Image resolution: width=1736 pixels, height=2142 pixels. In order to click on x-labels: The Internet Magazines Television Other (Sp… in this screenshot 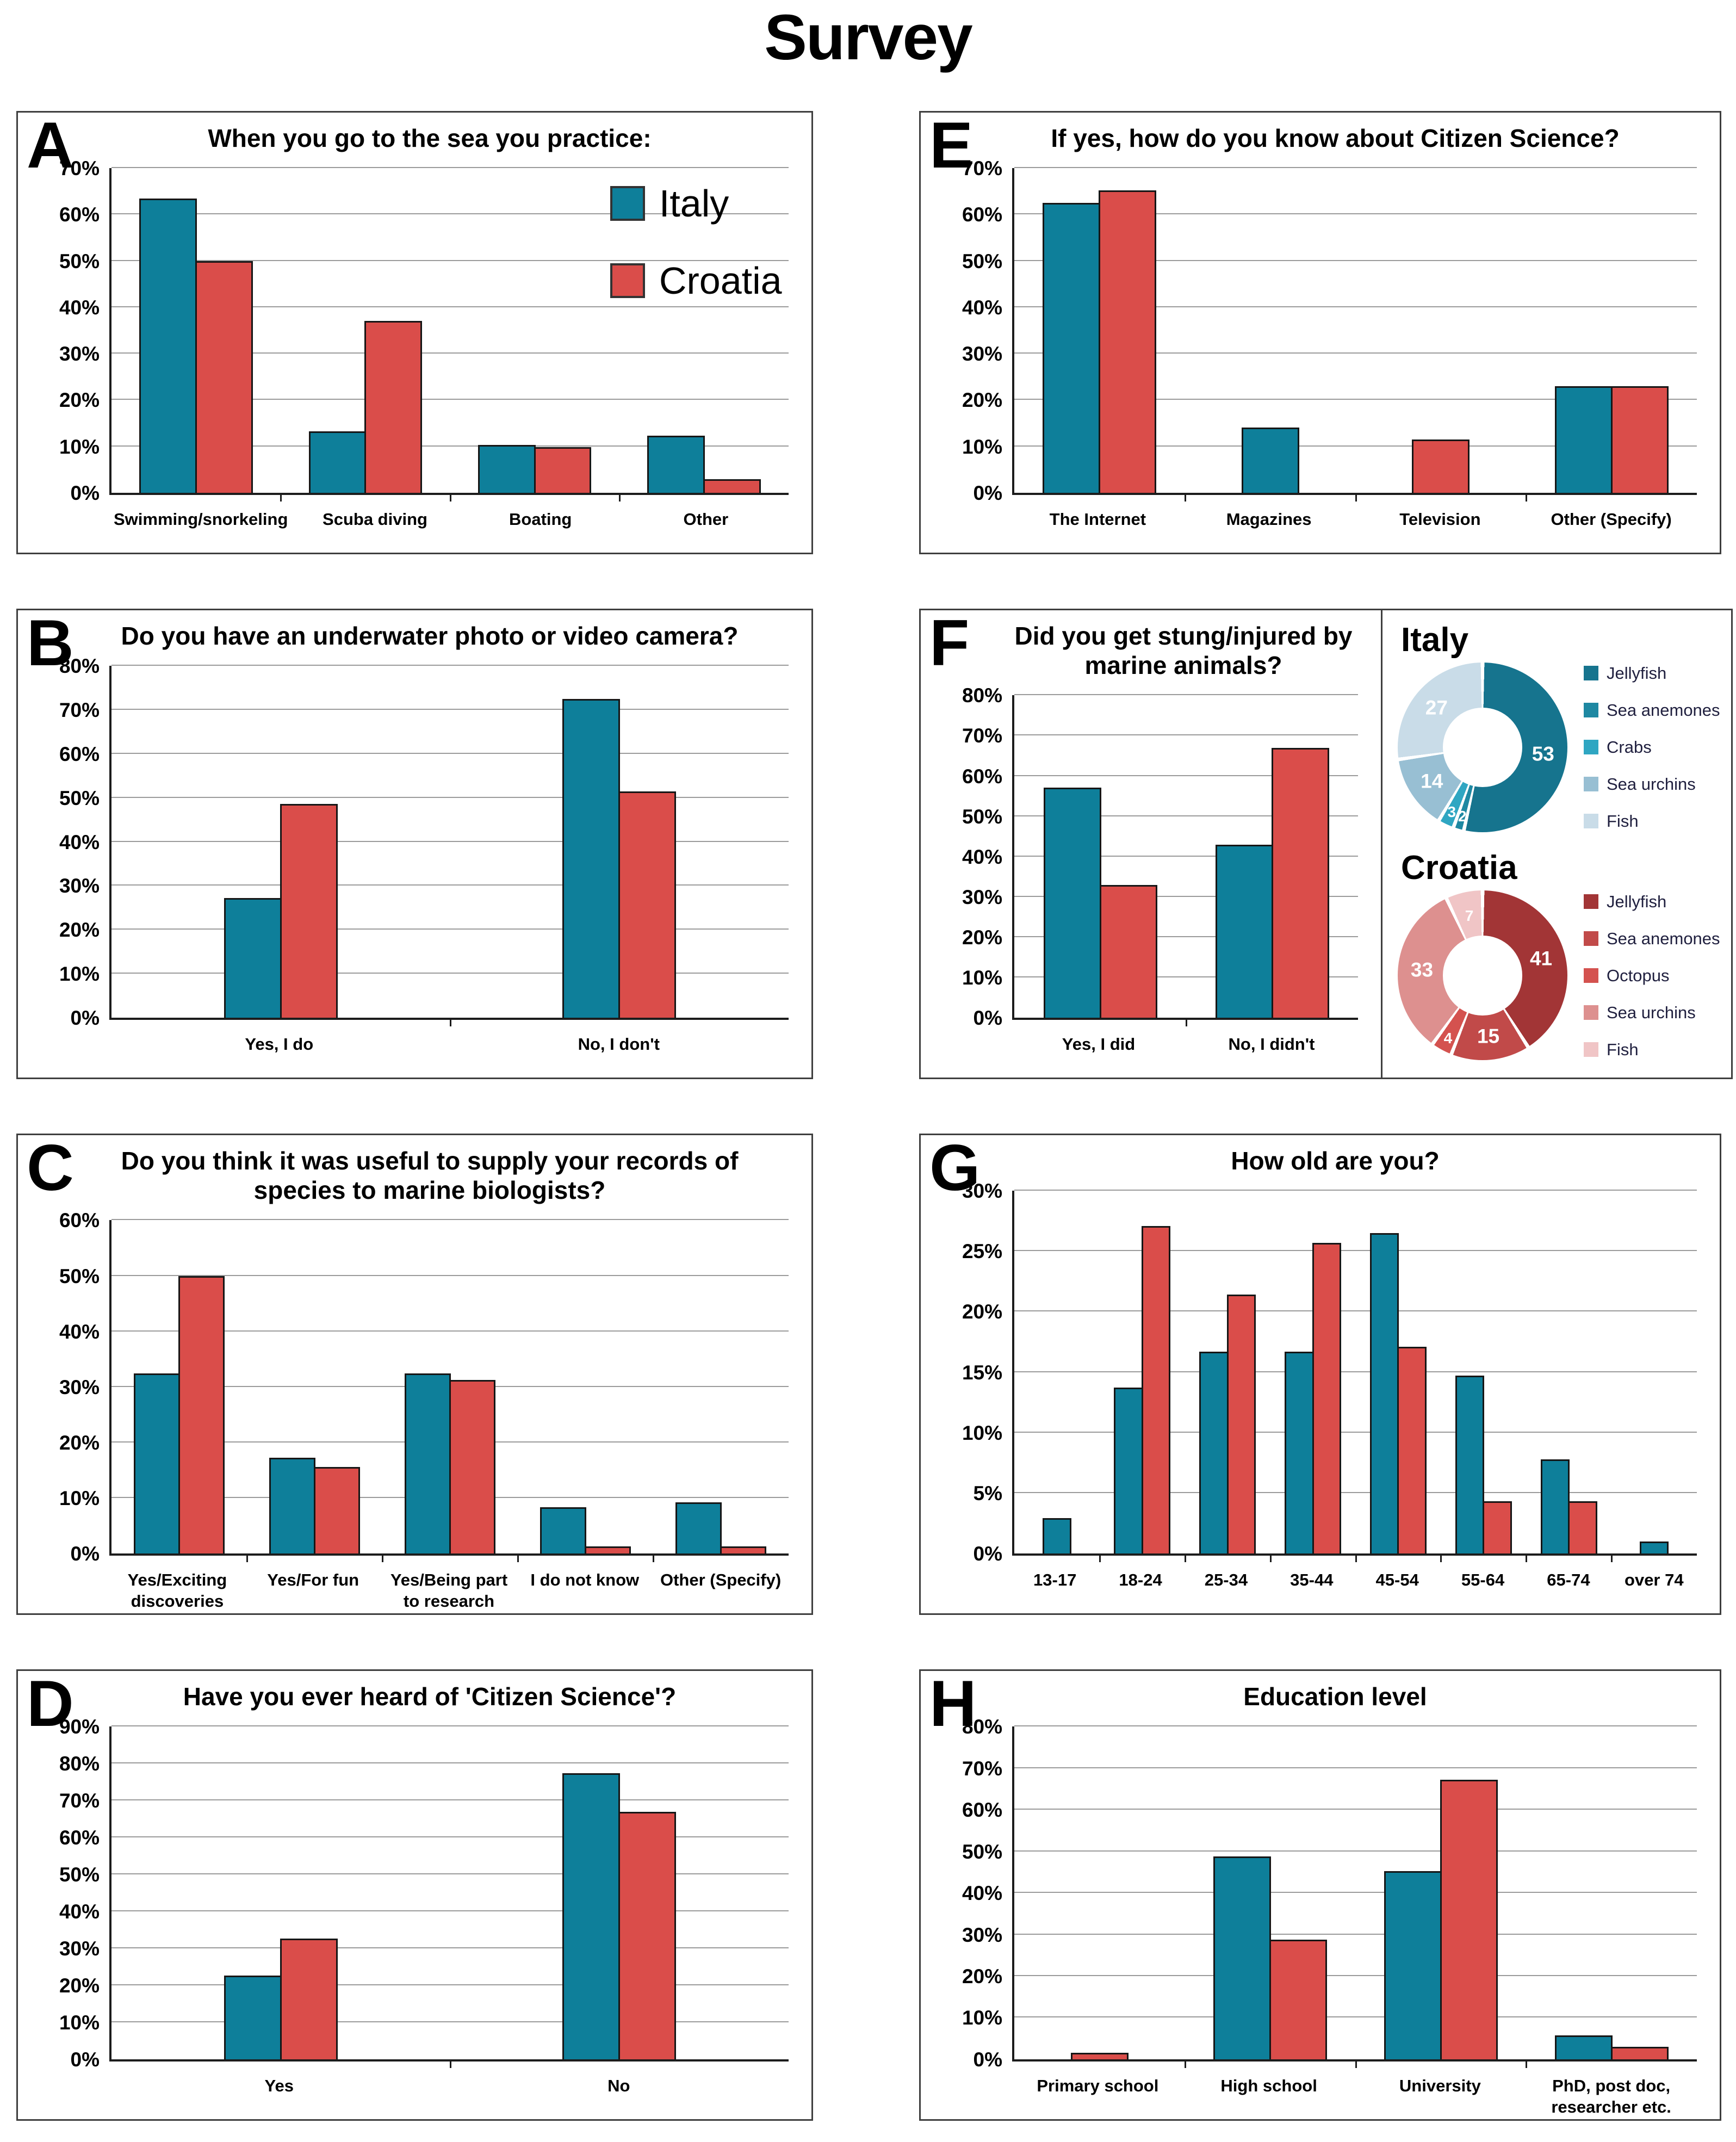, I will do `click(1354, 523)`.